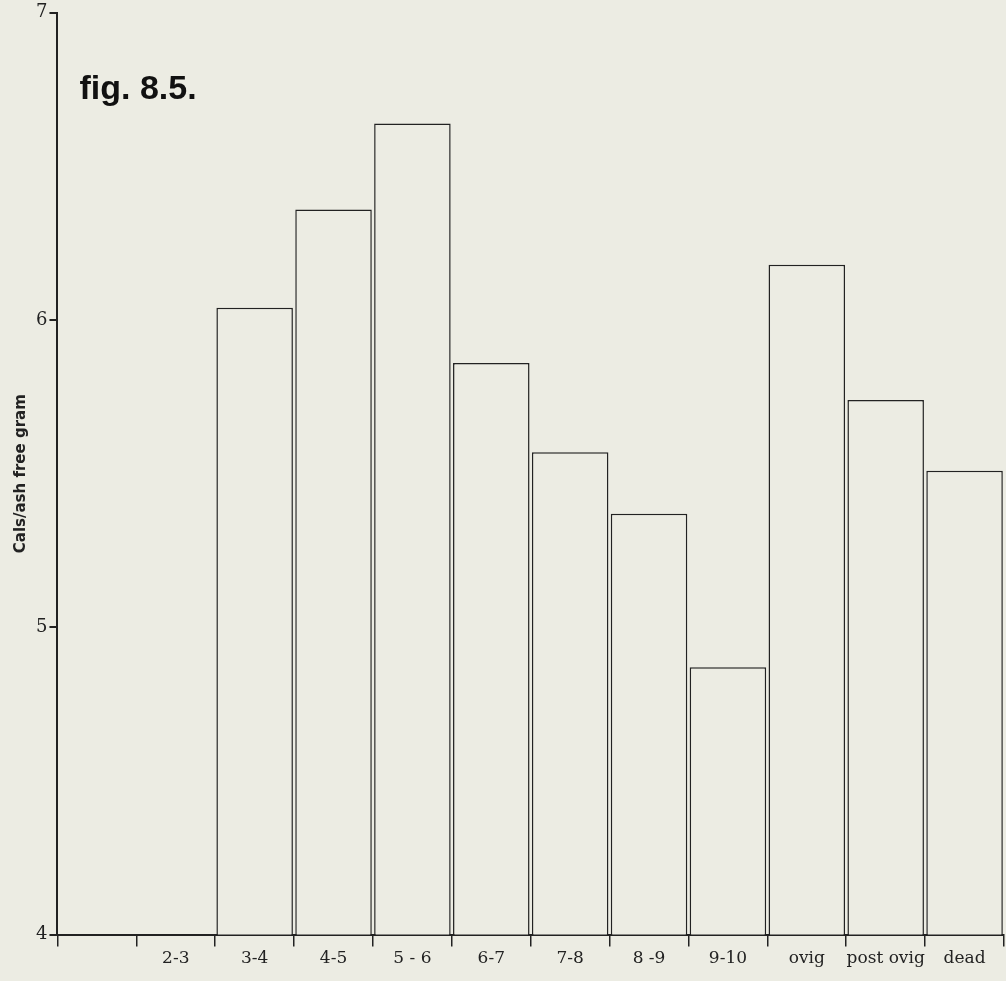 The height and width of the screenshot is (981, 1006). I want to click on y-tick-label: 5, so click(42, 626).